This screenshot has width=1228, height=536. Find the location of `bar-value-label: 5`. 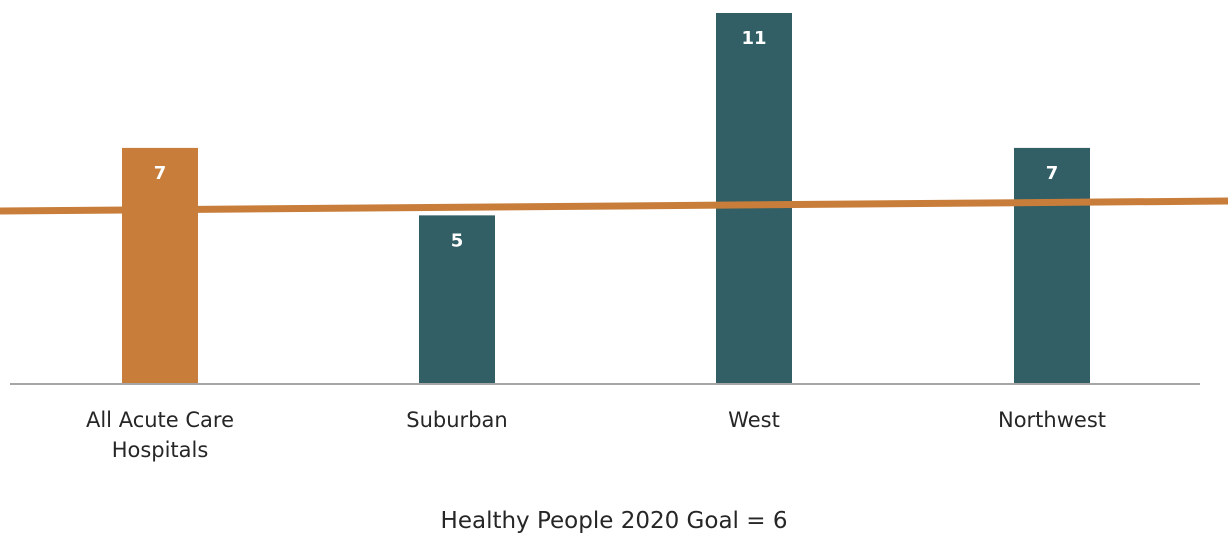

bar-value-label: 5 is located at coordinates (457, 240).